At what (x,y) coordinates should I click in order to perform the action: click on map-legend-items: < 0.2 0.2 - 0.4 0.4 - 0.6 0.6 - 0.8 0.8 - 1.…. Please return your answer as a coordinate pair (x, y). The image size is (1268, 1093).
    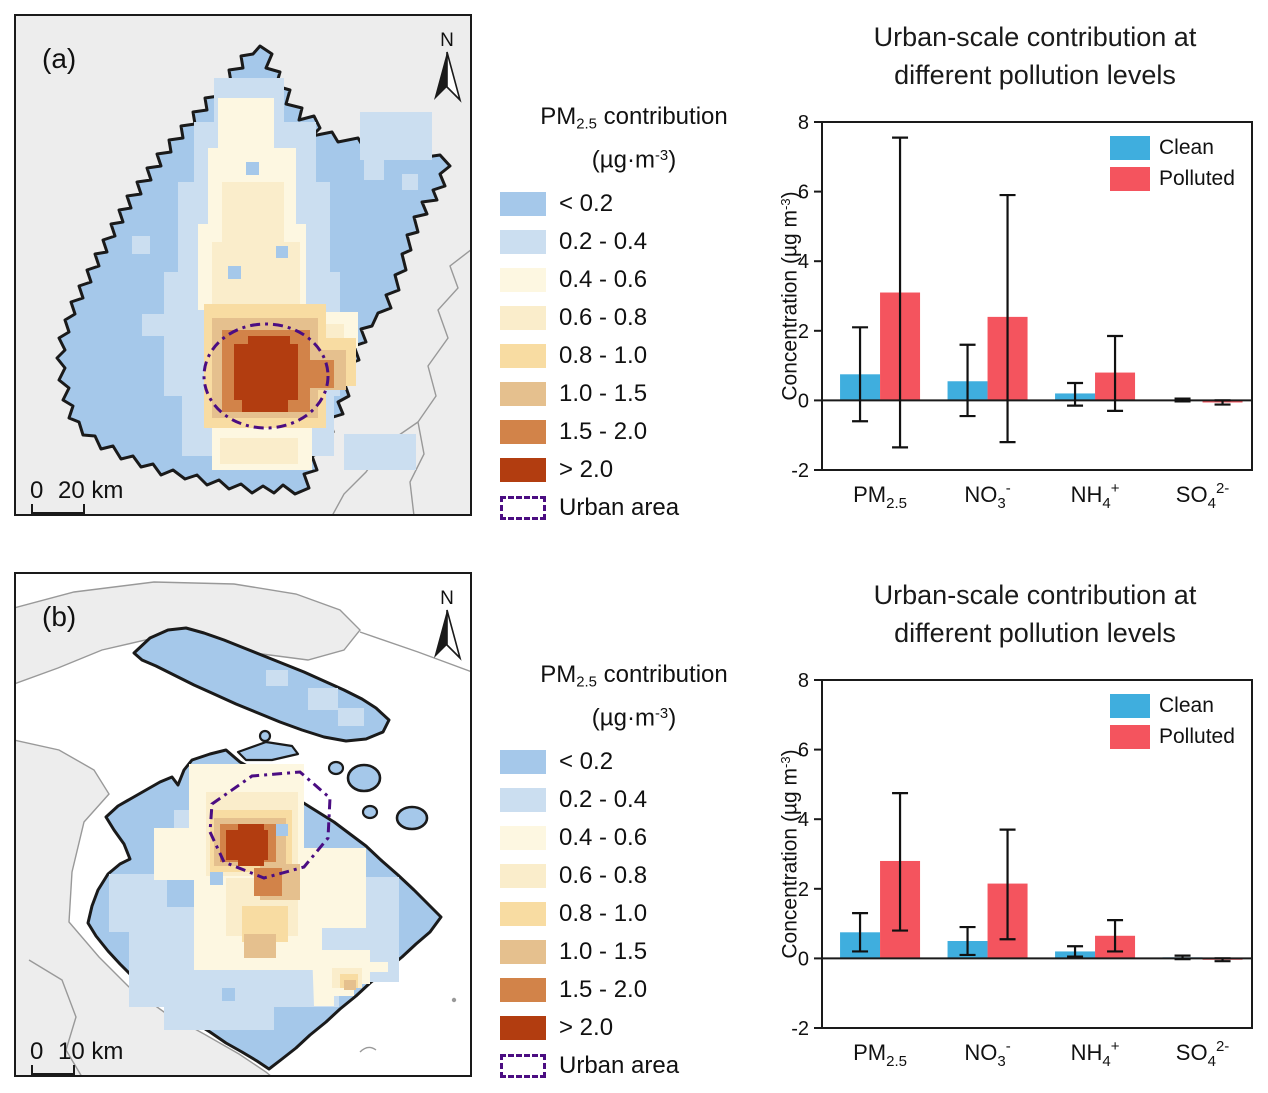
    Looking at the image, I should click on (634, 337).